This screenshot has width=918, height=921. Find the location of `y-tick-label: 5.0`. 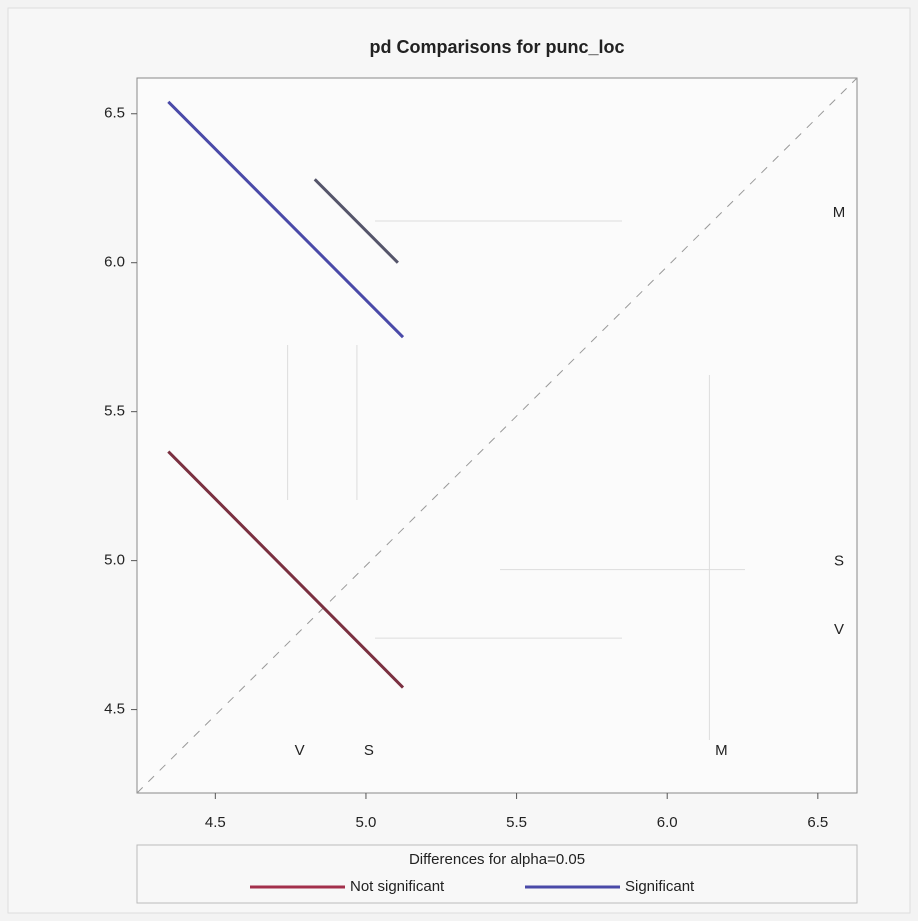

y-tick-label: 5.0 is located at coordinates (114, 560).